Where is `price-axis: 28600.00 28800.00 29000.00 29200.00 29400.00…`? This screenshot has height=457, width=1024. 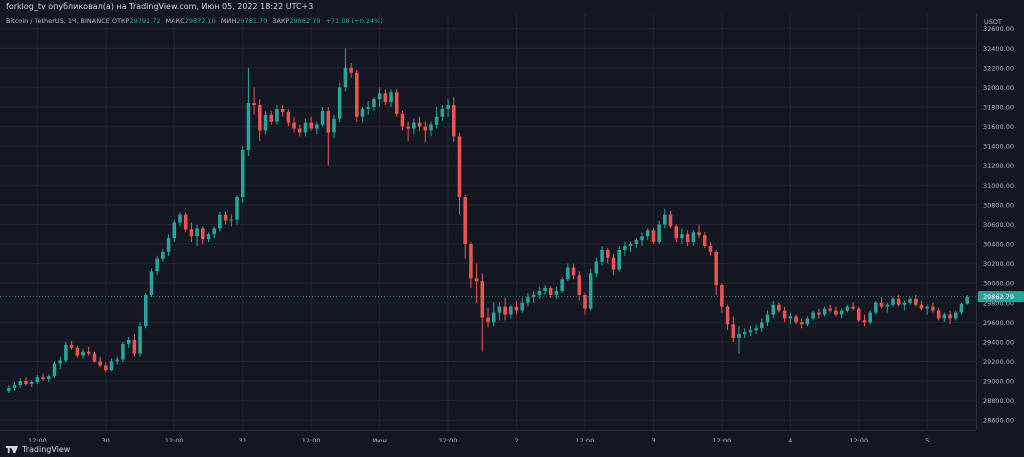
price-axis: 28600.00 28800.00 29000.00 29200.00 29400.00… is located at coordinates (1000, 222).